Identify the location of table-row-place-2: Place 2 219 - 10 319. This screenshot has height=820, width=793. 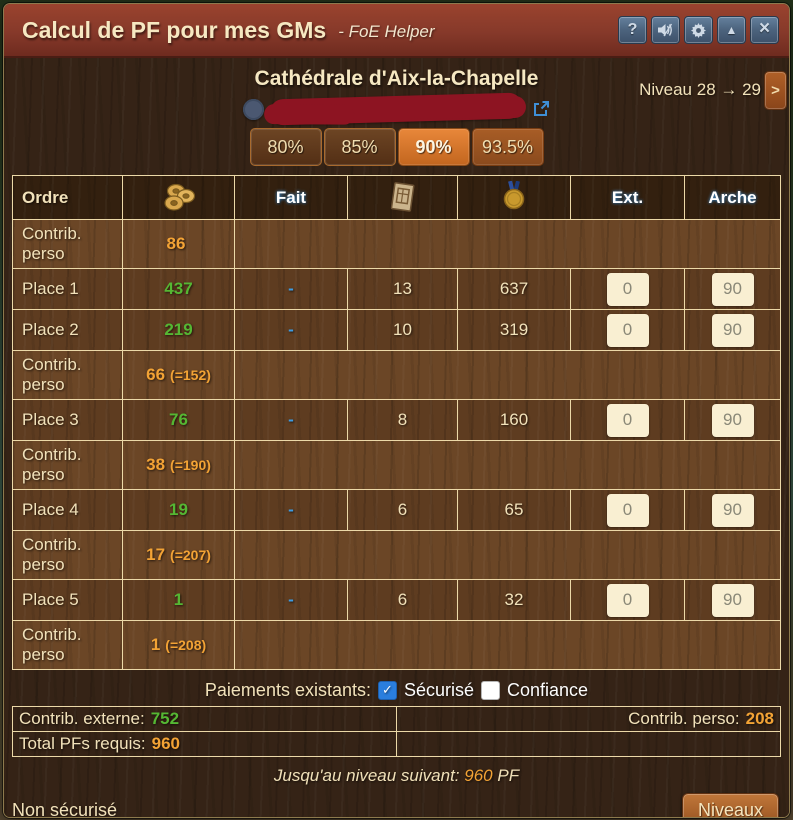
(396, 329).